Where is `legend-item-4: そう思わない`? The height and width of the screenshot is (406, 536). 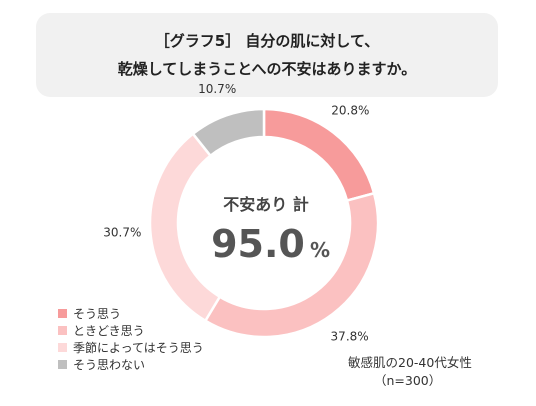 legend-item-4: そう思わない is located at coordinates (131, 364).